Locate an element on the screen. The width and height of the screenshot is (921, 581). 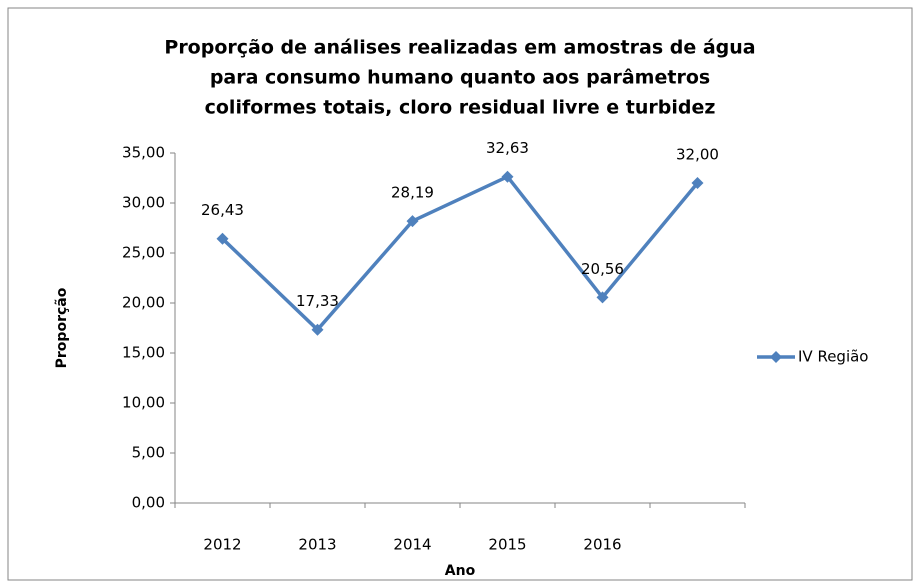
data-label: 17,33 is located at coordinates (317, 301).